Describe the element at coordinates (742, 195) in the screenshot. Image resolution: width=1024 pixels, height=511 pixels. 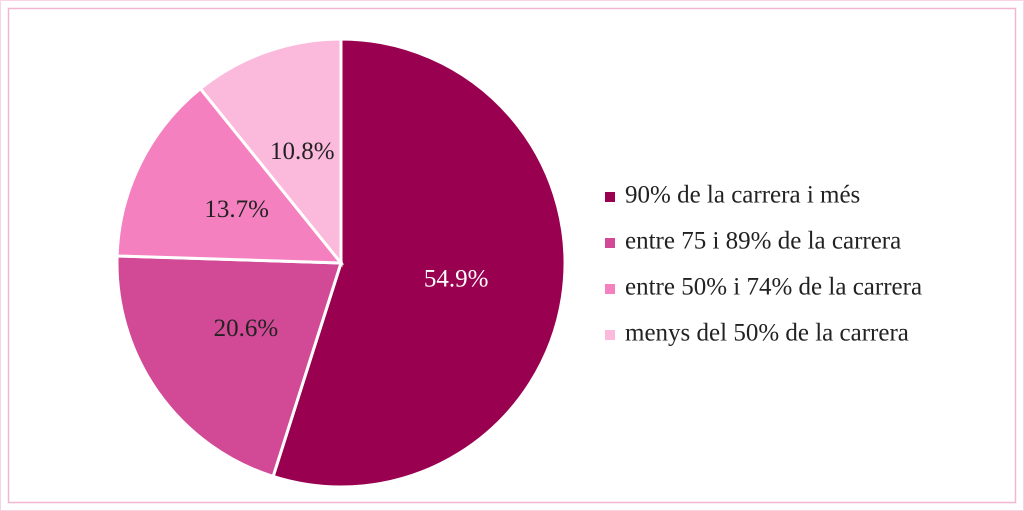
I see `legend-label: 90% de la carrera i més` at that location.